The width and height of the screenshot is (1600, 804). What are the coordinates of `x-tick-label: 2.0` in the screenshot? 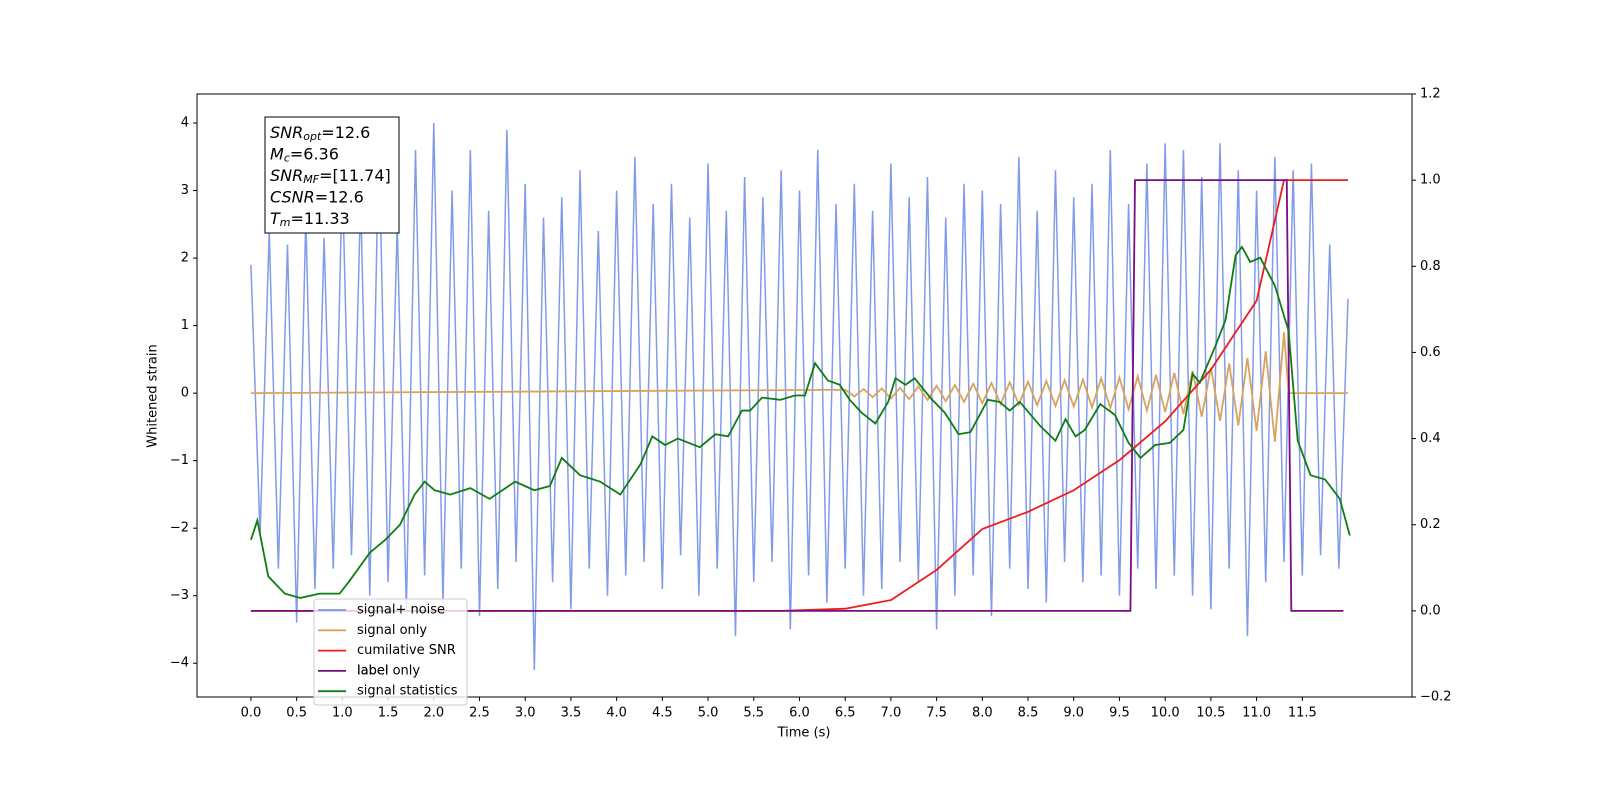 It's located at (433, 713).